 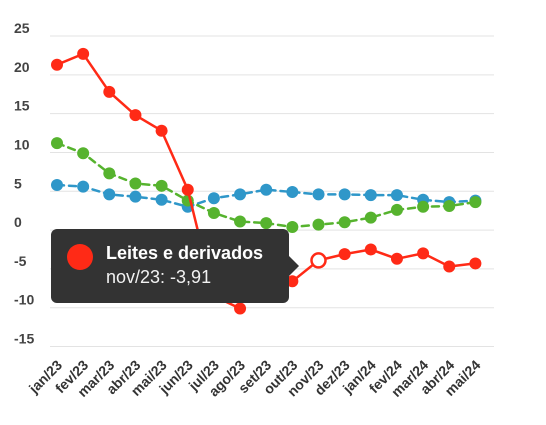 I want to click on tooltip: Leites e derivados nov/23: -3,91, so click(x=170, y=266).